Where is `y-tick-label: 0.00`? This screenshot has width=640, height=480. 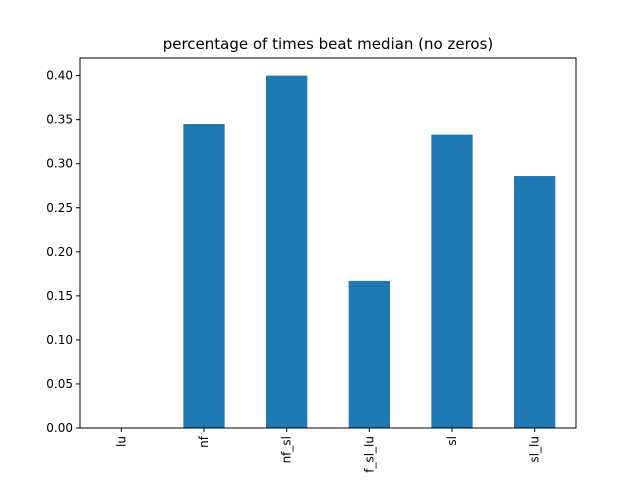 y-tick-label: 0.00 is located at coordinates (59, 428).